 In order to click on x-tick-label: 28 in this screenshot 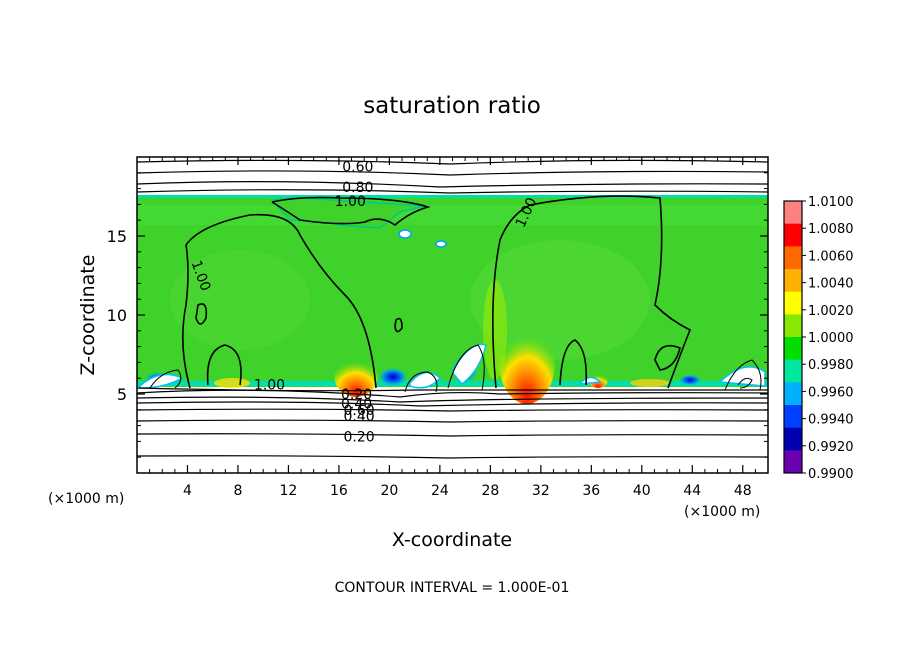, I will do `click(490, 491)`.